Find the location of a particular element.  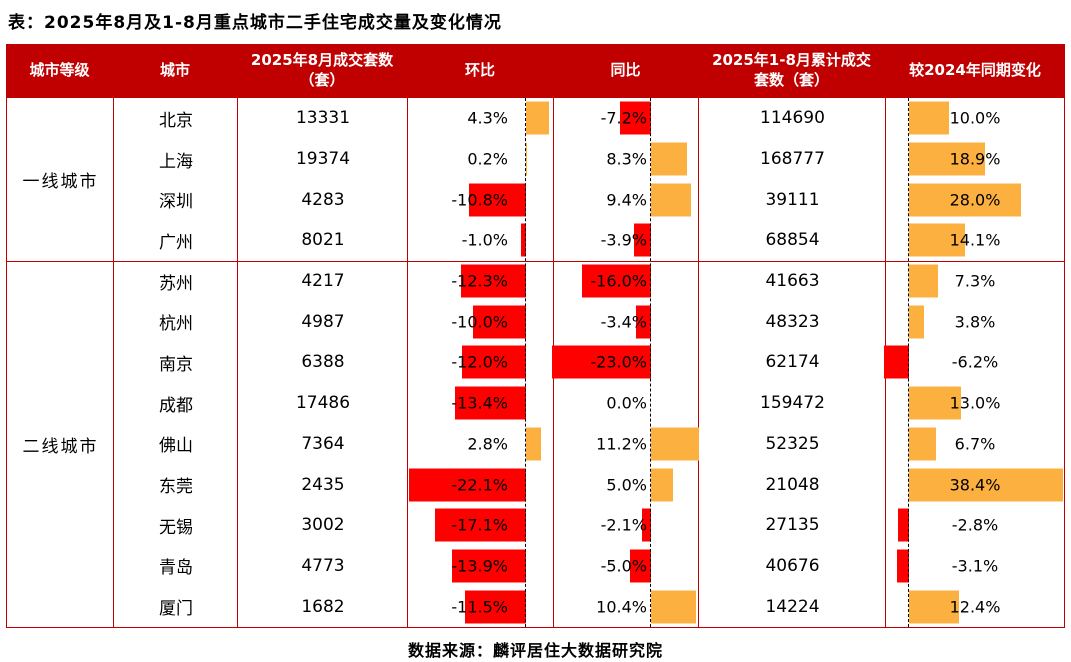

cell-city: 无锡 is located at coordinates (176, 527).